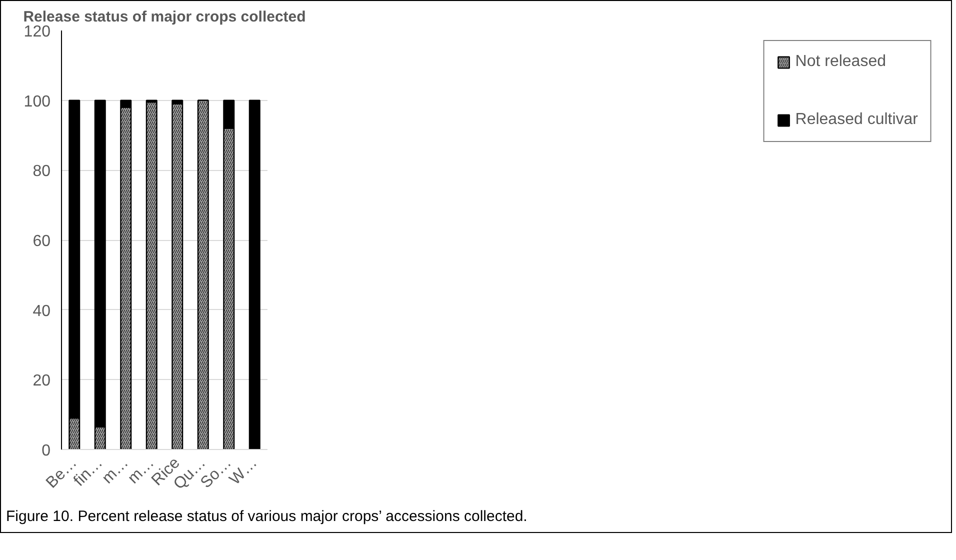  I want to click on y-tick-label: 60, so click(41, 241).